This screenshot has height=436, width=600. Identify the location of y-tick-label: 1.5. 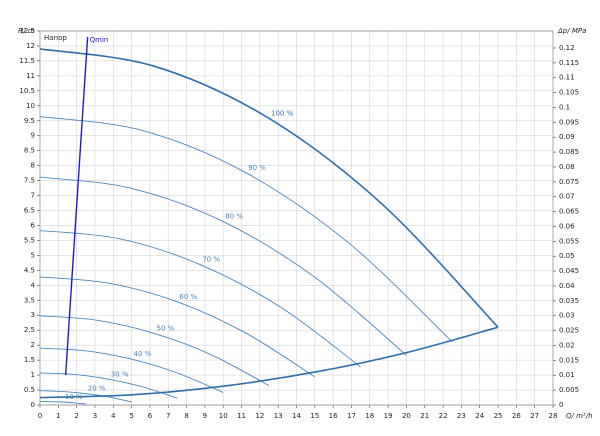
(29, 360).